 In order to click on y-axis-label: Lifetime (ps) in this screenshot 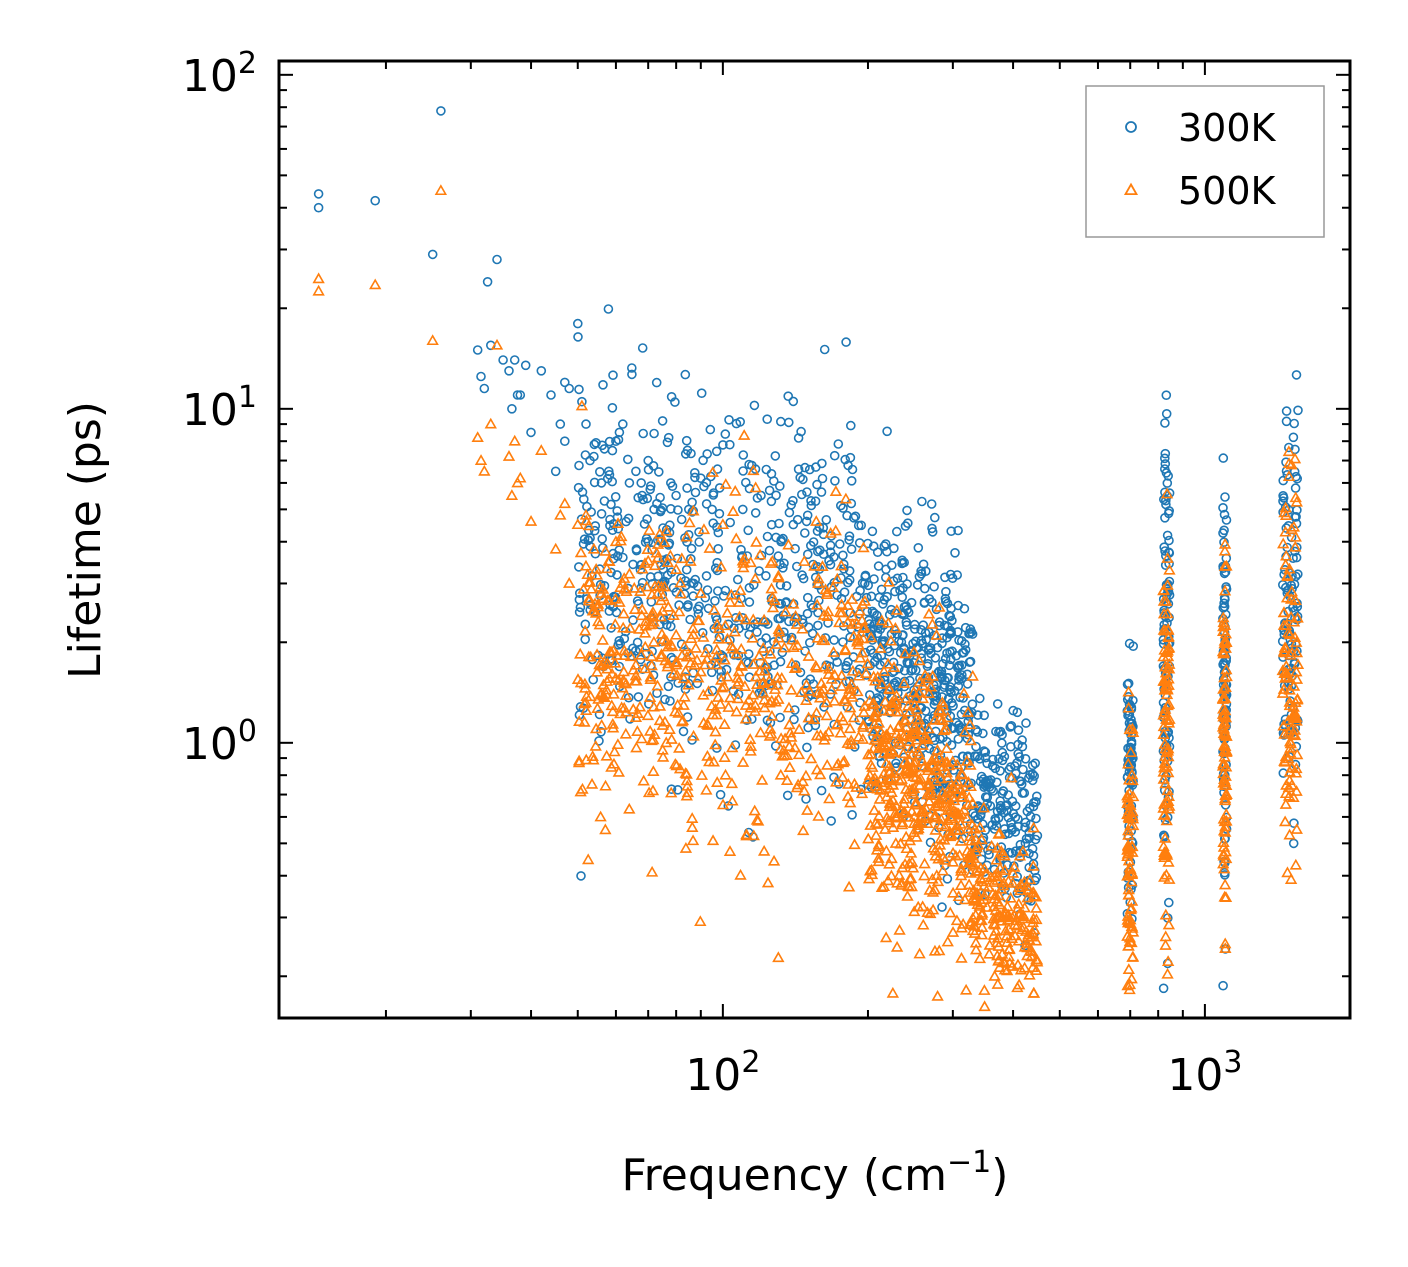, I will do `click(85, 540)`.